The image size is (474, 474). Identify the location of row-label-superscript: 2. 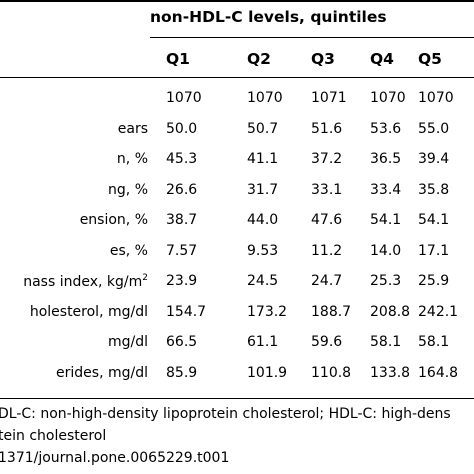
(145, 278).